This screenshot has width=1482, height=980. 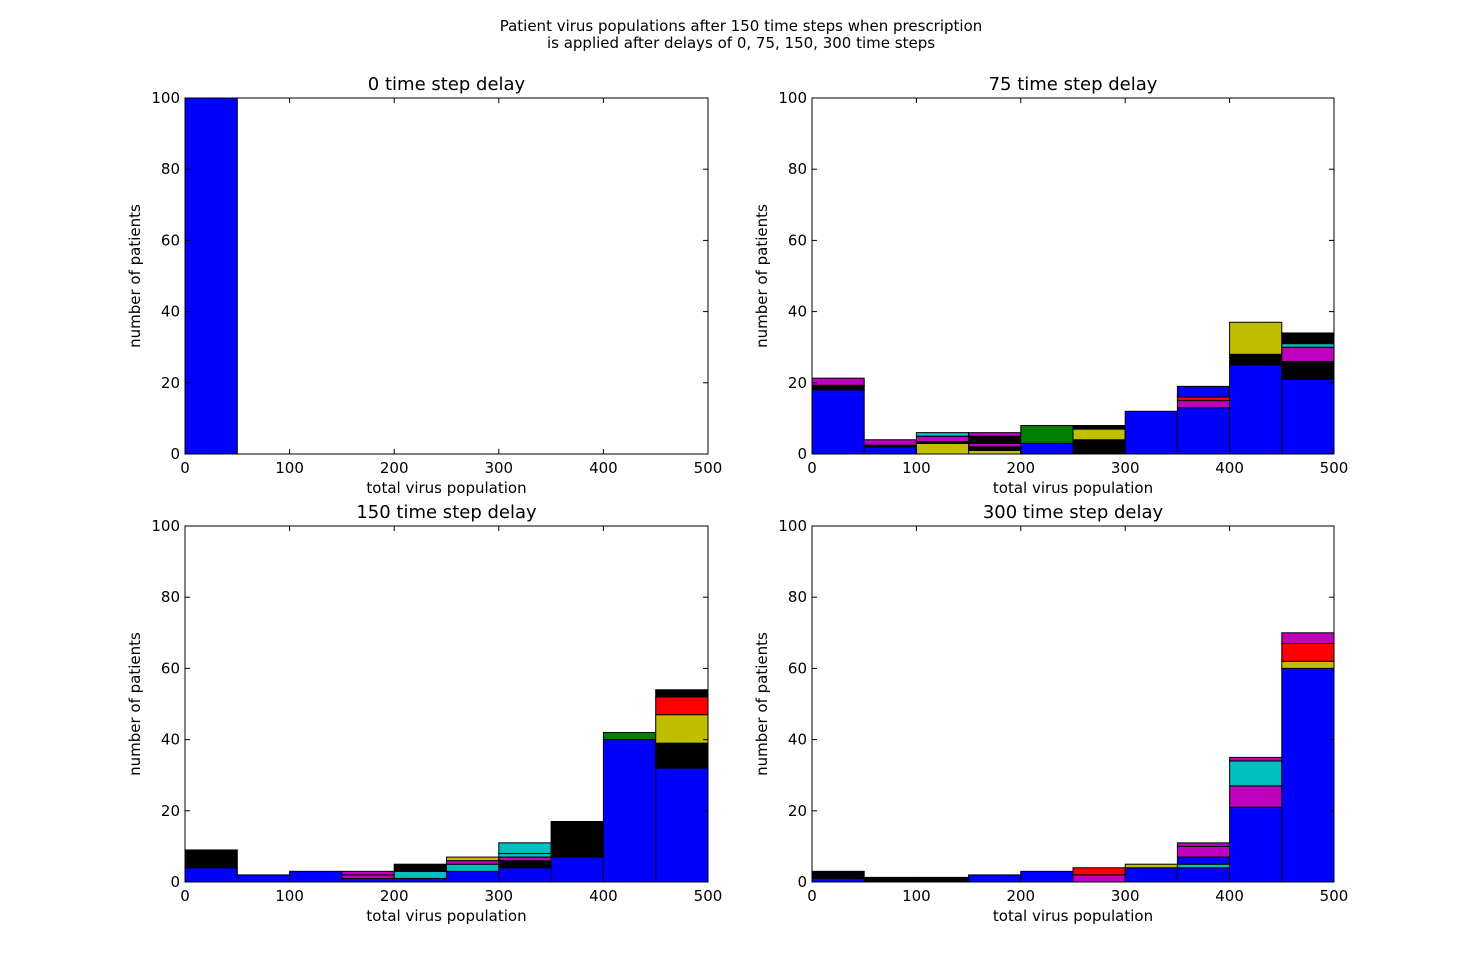 I want to click on y-tick-label: 0, so click(x=802, y=882).